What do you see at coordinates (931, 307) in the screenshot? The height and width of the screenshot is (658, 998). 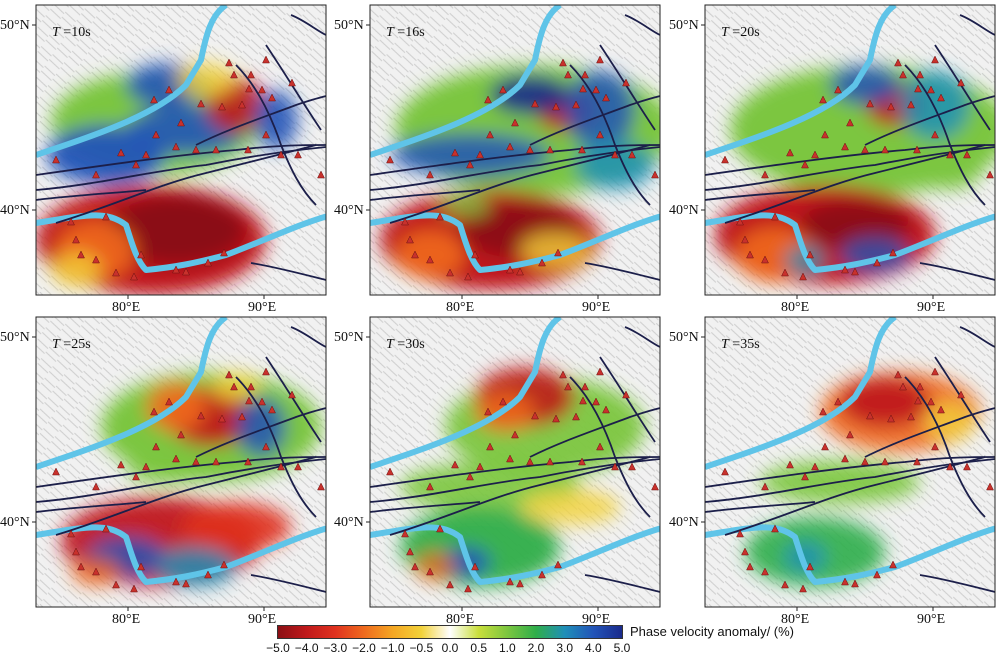 I see `lon-label-east: 90°E` at bounding box center [931, 307].